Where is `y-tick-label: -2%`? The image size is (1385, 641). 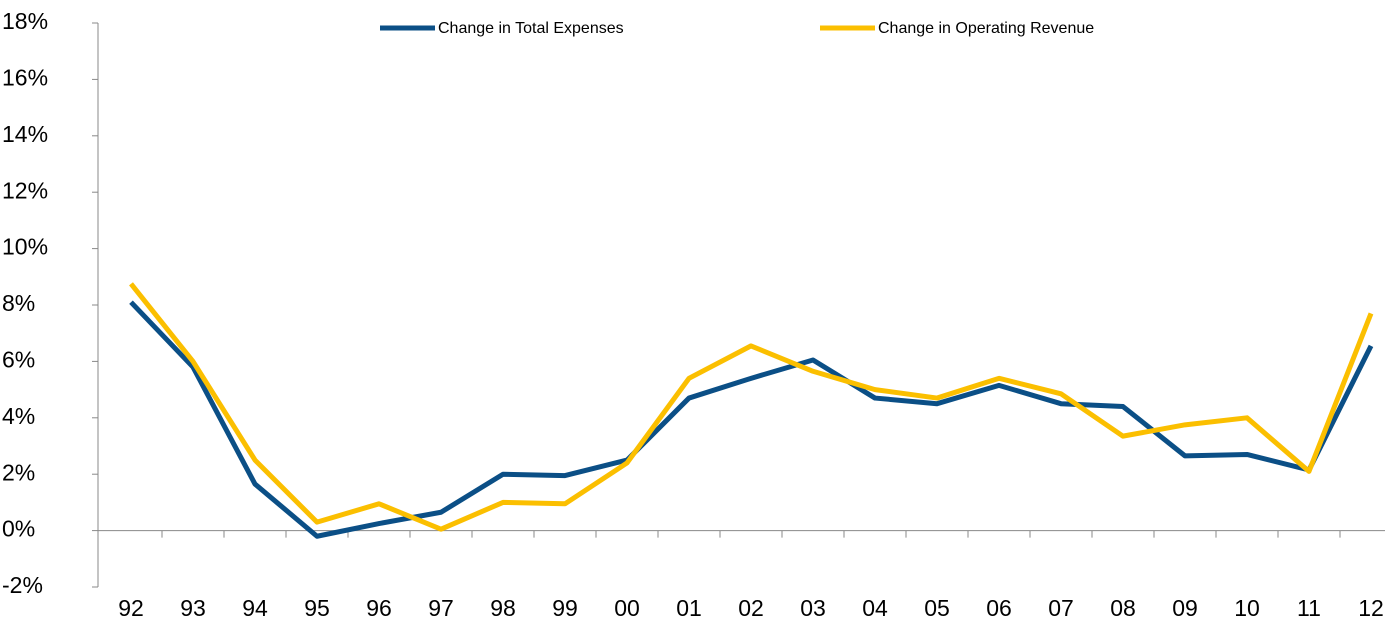
y-tick-label: -2% is located at coordinates (22, 585).